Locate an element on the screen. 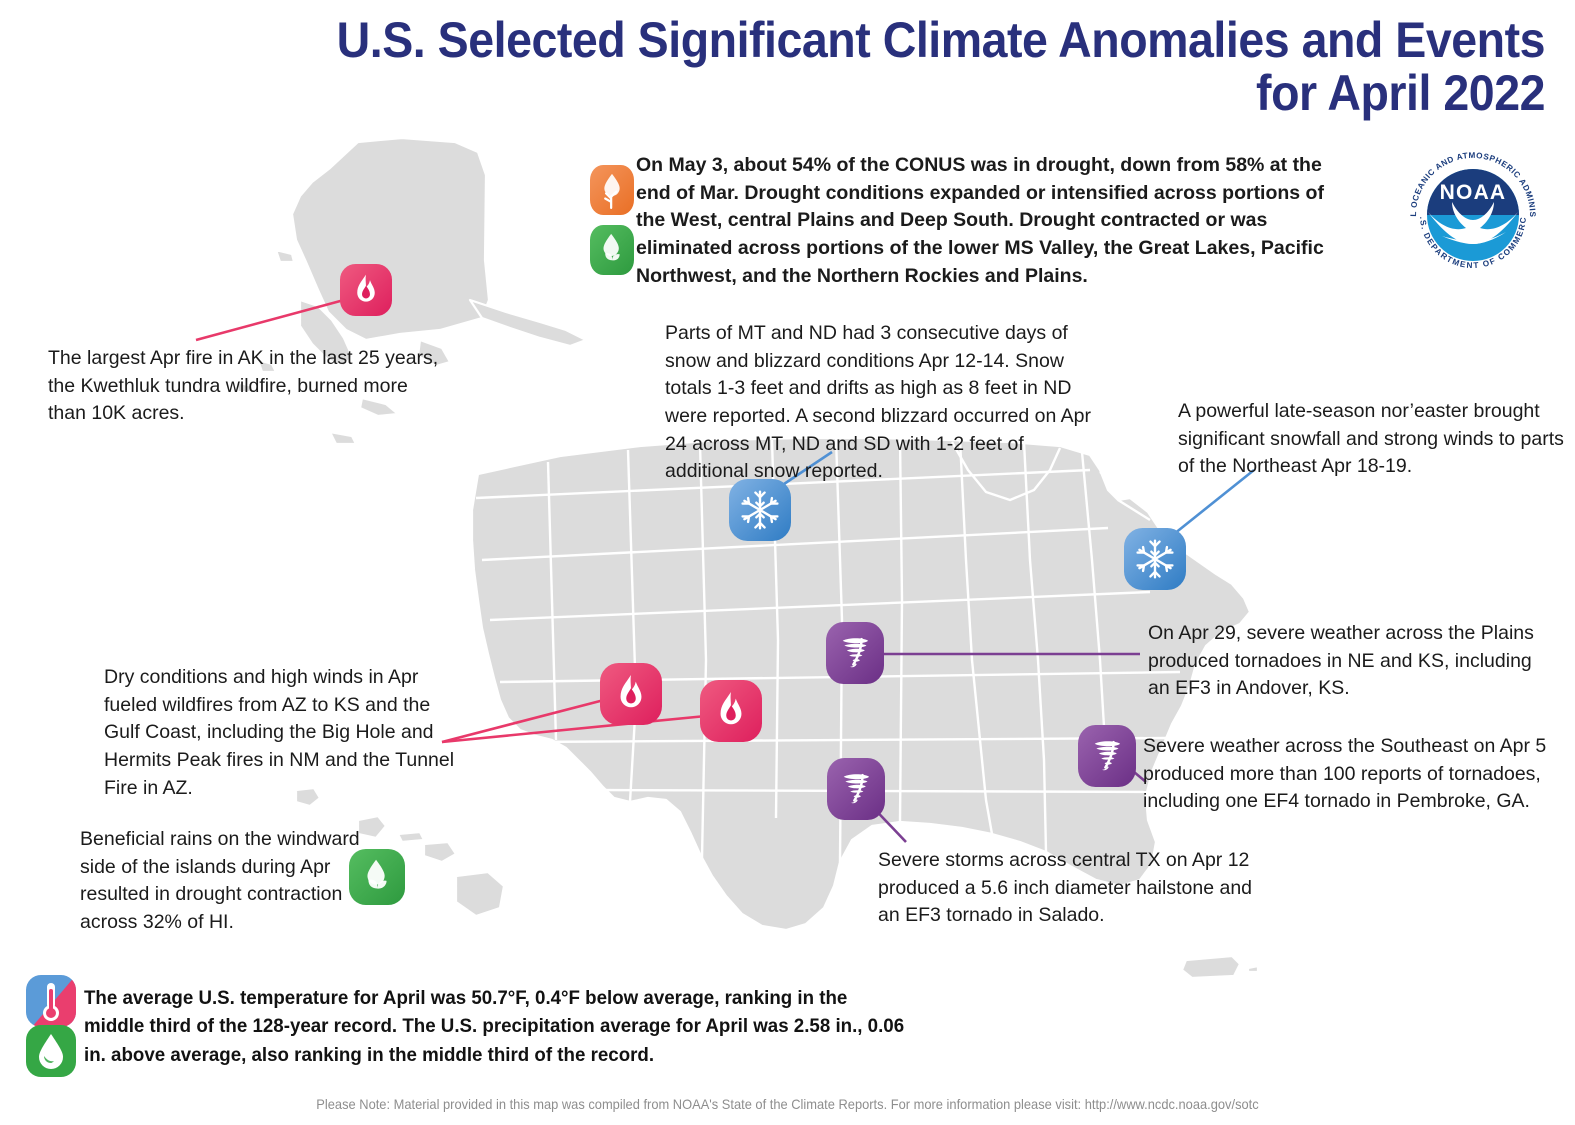 The height and width of the screenshot is (1125, 1575). leader-wildfire-az is located at coordinates (574, 729).